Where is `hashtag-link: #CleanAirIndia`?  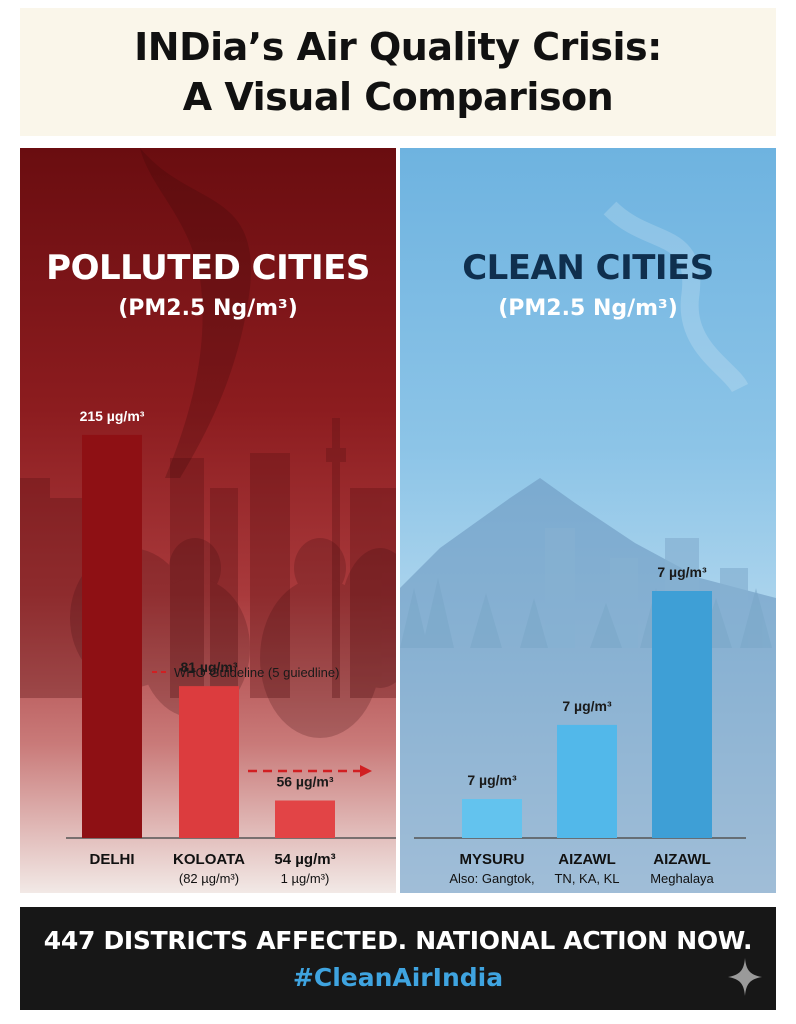
hashtag-link: #CleanAirIndia is located at coordinates (398, 977).